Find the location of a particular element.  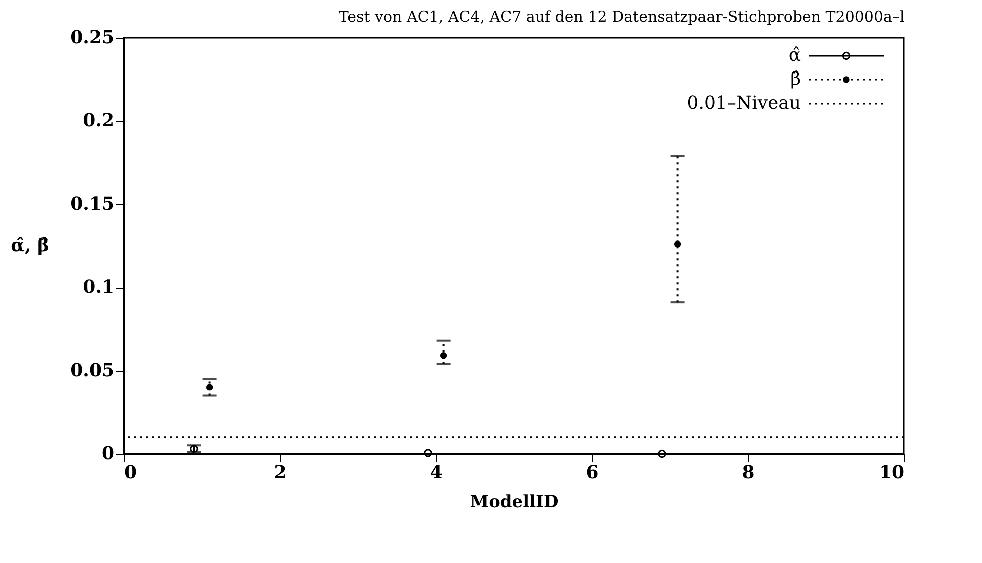

chart-title: Test von AC1, AC4, AC7 auf den 12 Datensatzpaar-Stichproben T20000a–l is located at coordinates (621, 17).